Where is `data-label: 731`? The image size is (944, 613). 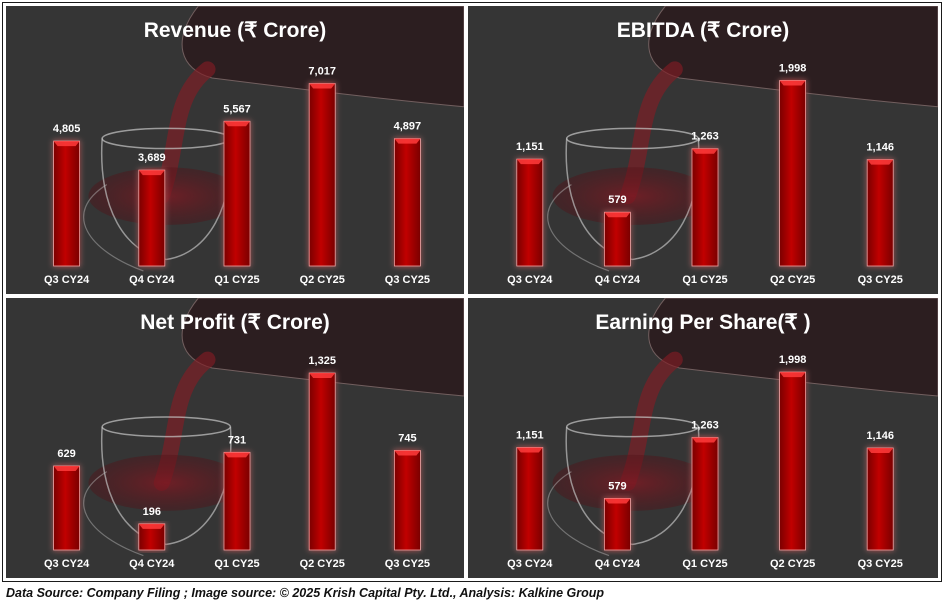 data-label: 731 is located at coordinates (237, 440).